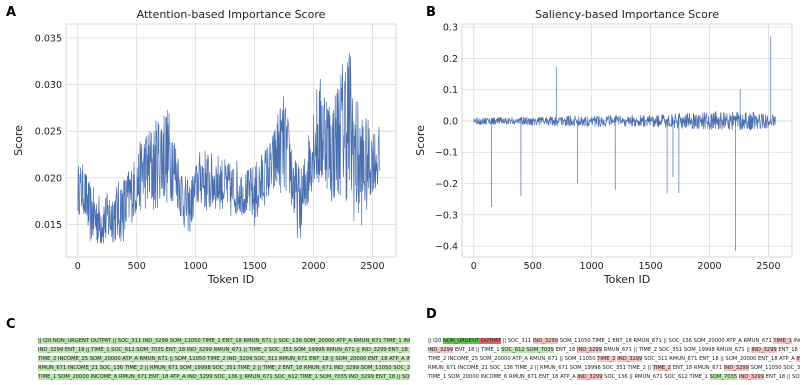 This screenshot has height=385, width=804. What do you see at coordinates (490, 341) in the screenshot?
I see `token-segment: OUTPAT` at bounding box center [490, 341].